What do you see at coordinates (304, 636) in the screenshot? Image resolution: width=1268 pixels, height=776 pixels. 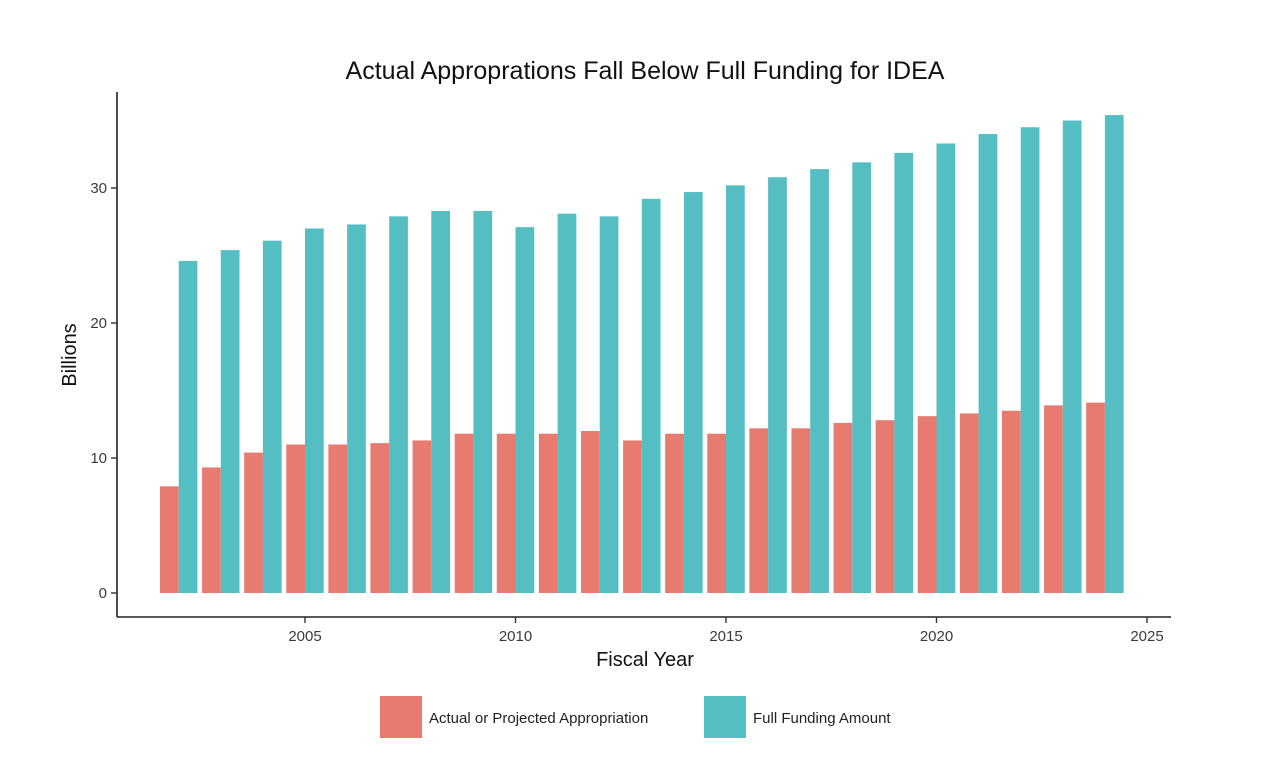 I see `x-tick-label-2005: 2005` at bounding box center [304, 636].